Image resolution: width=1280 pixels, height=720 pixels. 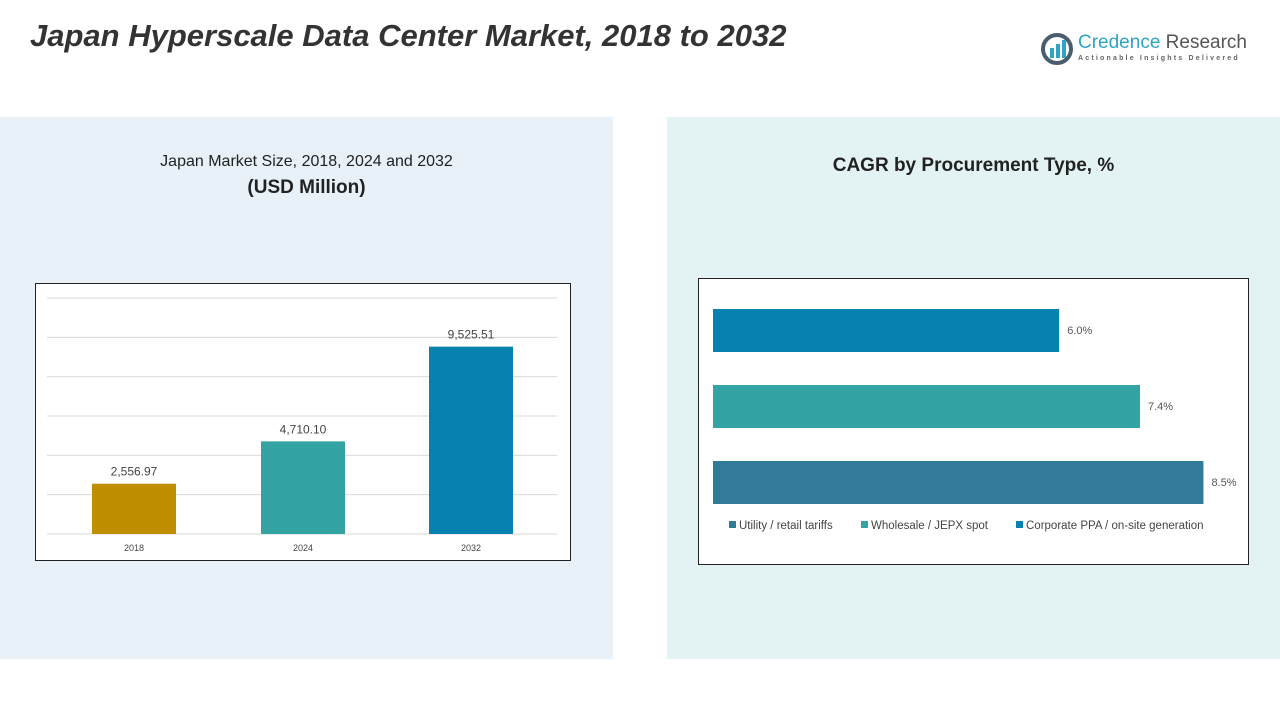 What do you see at coordinates (1162, 42) in the screenshot?
I see `logo-name: Credence Research` at bounding box center [1162, 42].